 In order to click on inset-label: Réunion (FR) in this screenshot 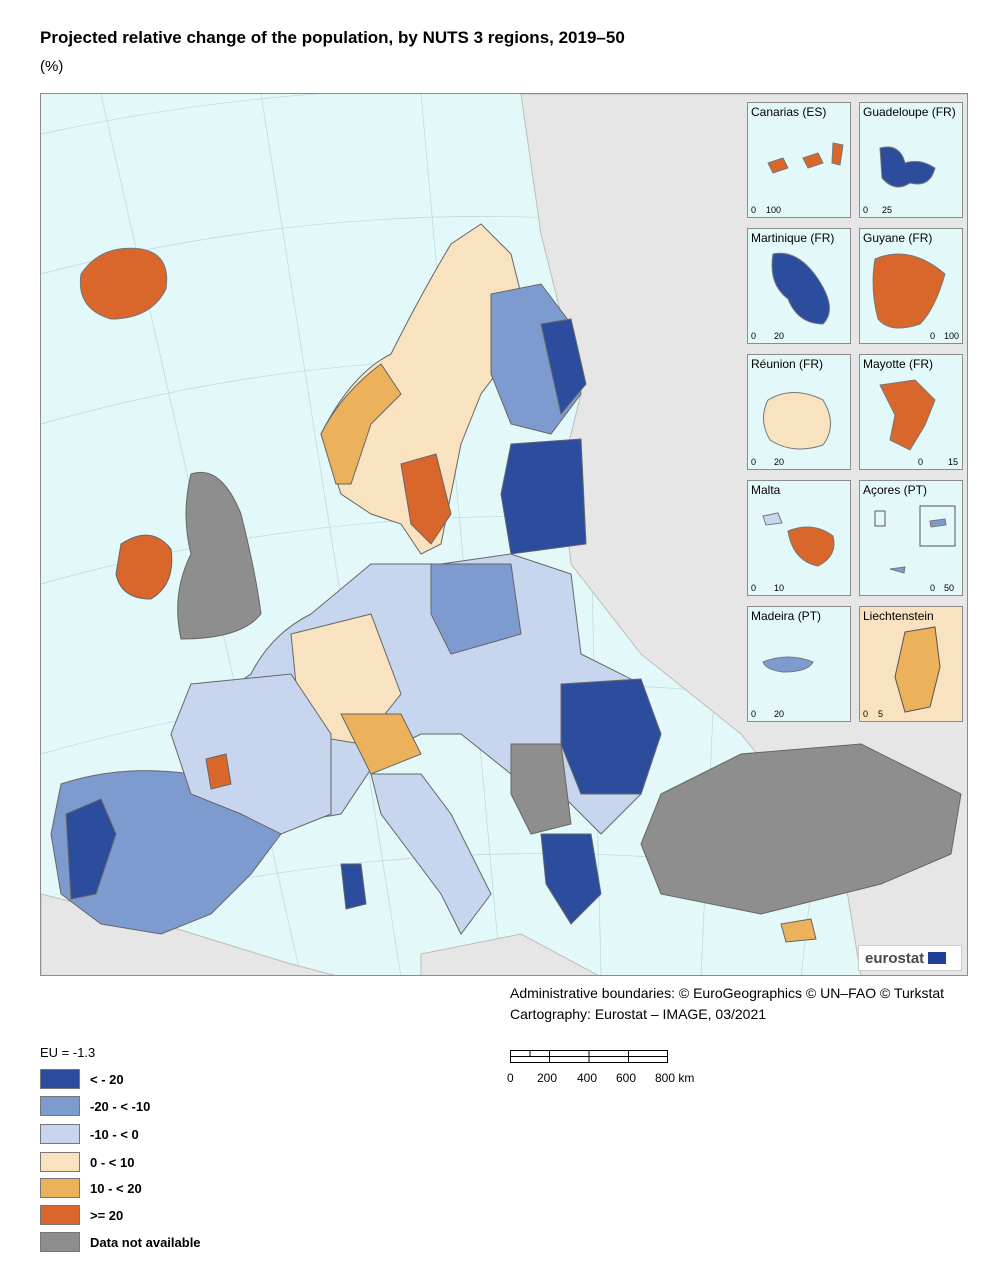, I will do `click(787, 364)`.